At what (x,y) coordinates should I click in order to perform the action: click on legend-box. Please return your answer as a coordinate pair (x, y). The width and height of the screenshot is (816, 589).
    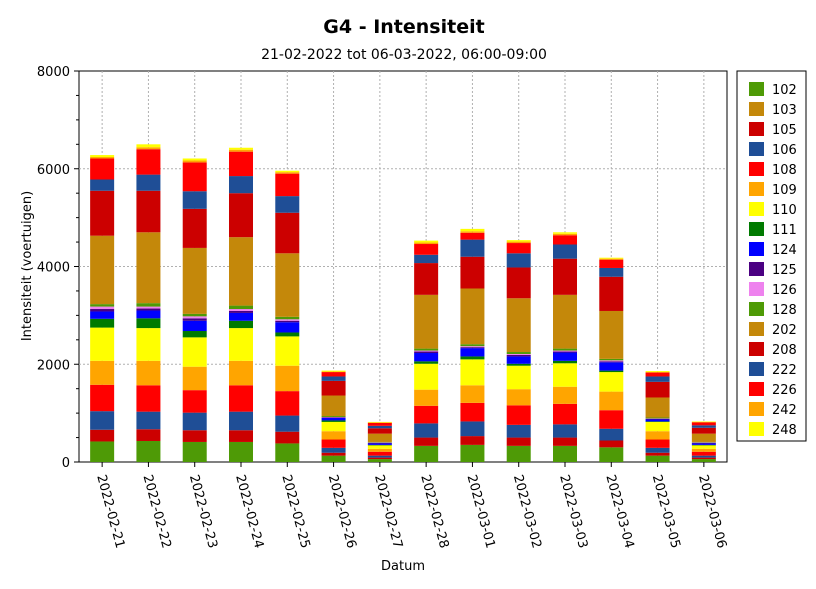
    Looking at the image, I should click on (771, 256).